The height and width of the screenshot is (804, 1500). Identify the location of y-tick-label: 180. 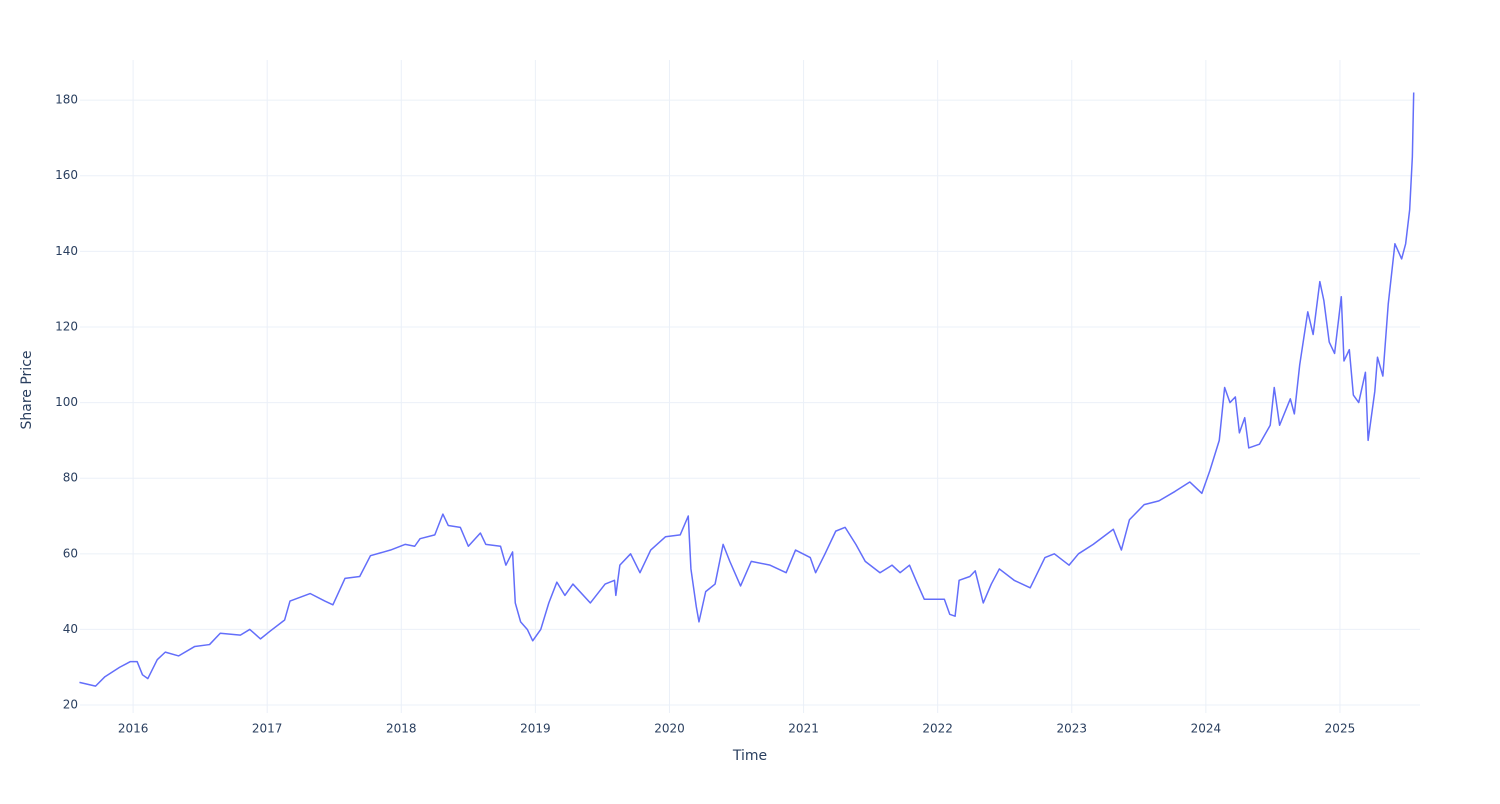
(66, 100).